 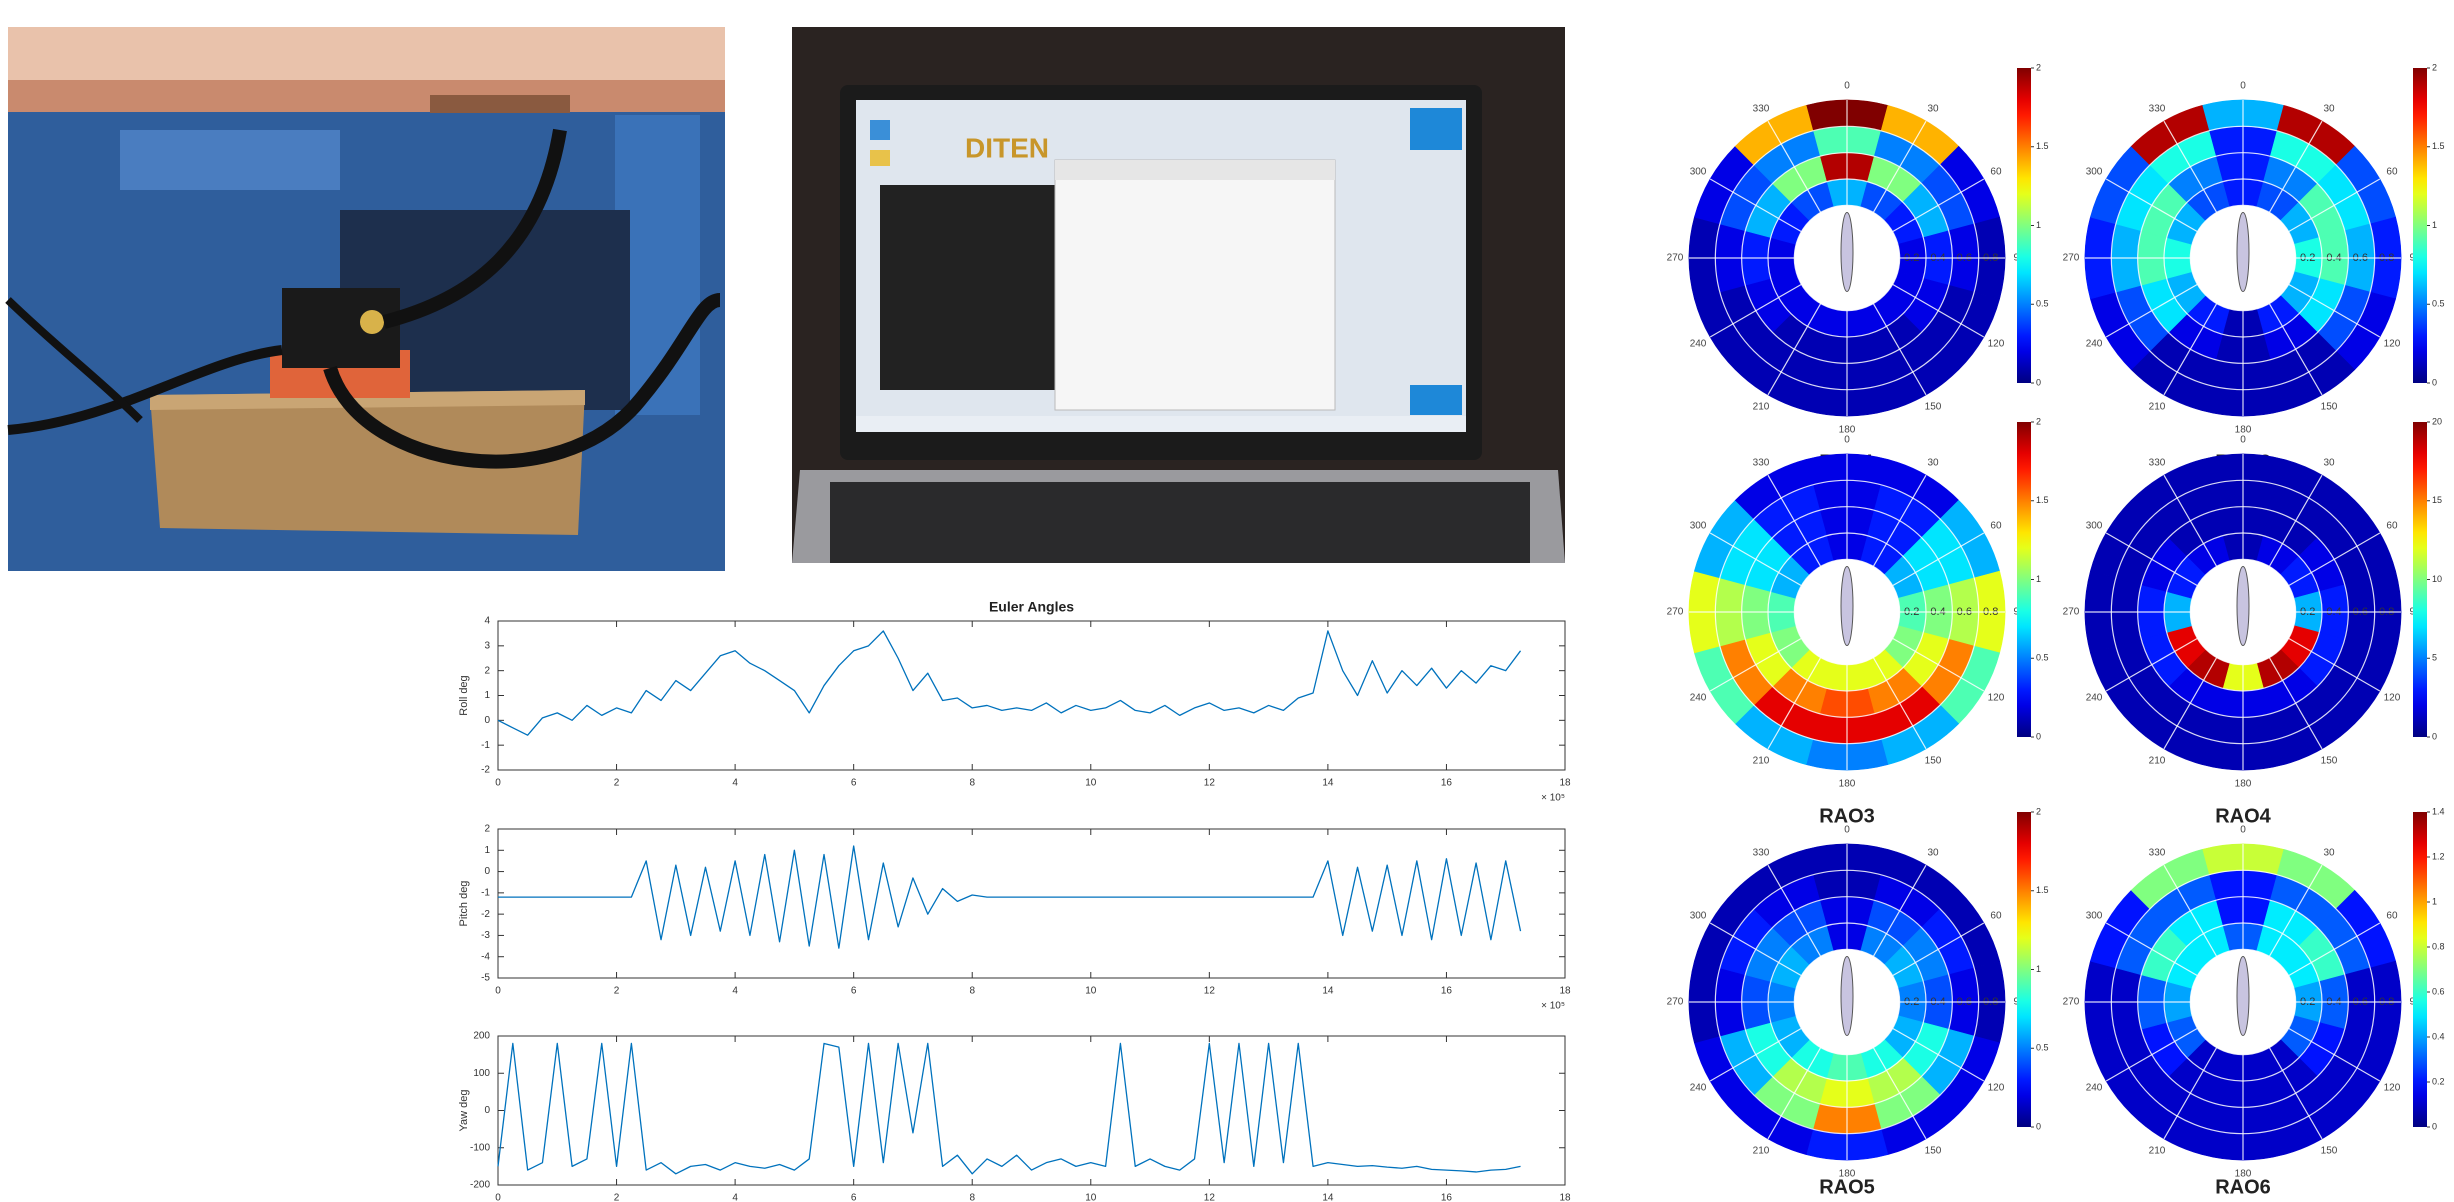 What do you see at coordinates (480, 1147) in the screenshot?
I see `y-tick-label: -100` at bounding box center [480, 1147].